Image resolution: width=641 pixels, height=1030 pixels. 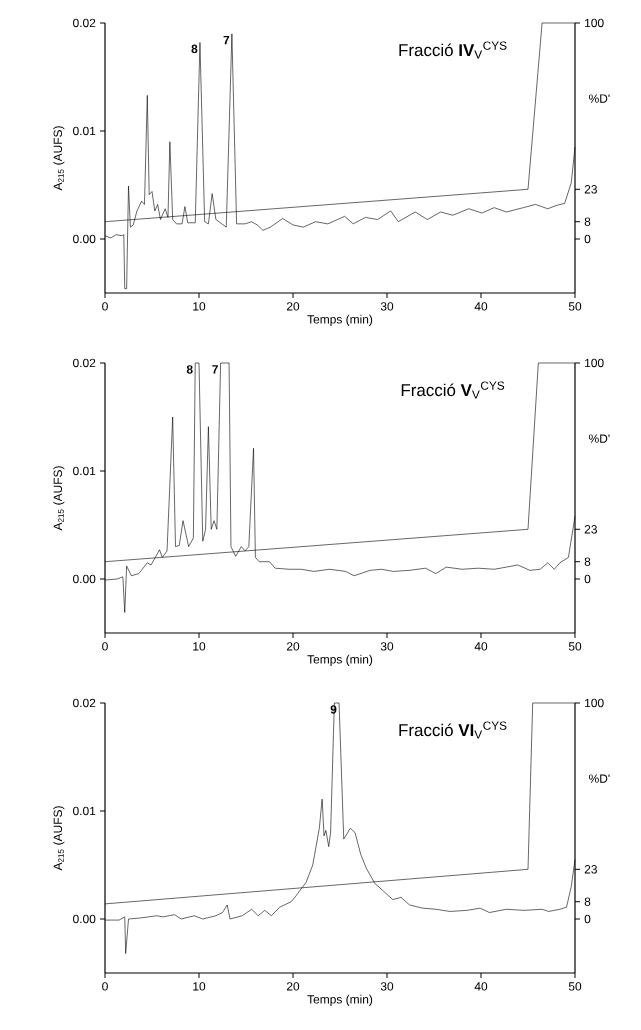 I want to click on text: Fracció VI$_{V}$CYS, so click(x=453, y=730).